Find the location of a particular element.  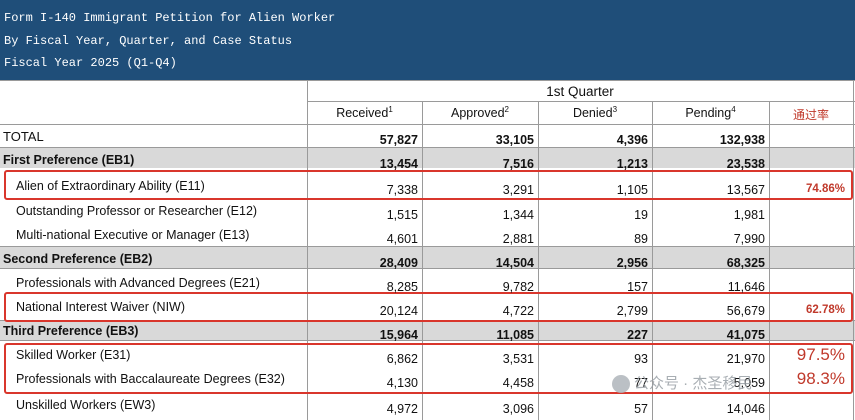

cell-pending: 56,679 is located at coordinates (745, 311).